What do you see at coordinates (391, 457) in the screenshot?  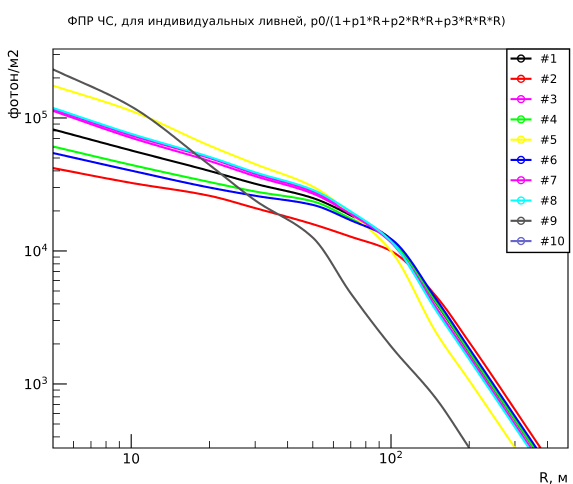 I see `x-tick-label: 10$^{2}$` at bounding box center [391, 457].